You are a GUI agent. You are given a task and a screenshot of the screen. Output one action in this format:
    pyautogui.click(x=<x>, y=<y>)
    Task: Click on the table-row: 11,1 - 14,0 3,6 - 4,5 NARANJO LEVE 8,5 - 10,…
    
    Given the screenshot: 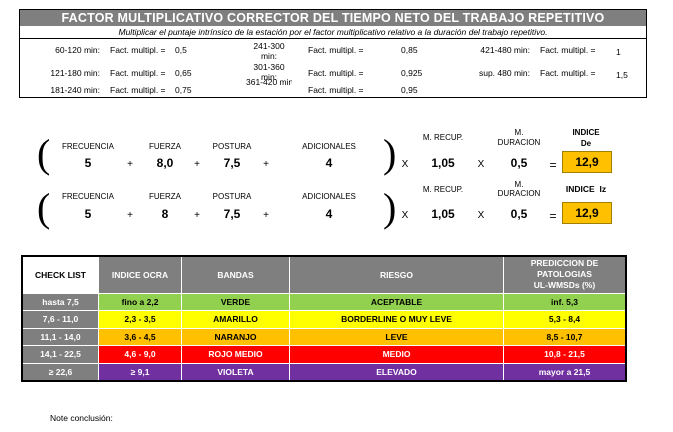 What is the action you would take?
    pyautogui.click(x=324, y=336)
    